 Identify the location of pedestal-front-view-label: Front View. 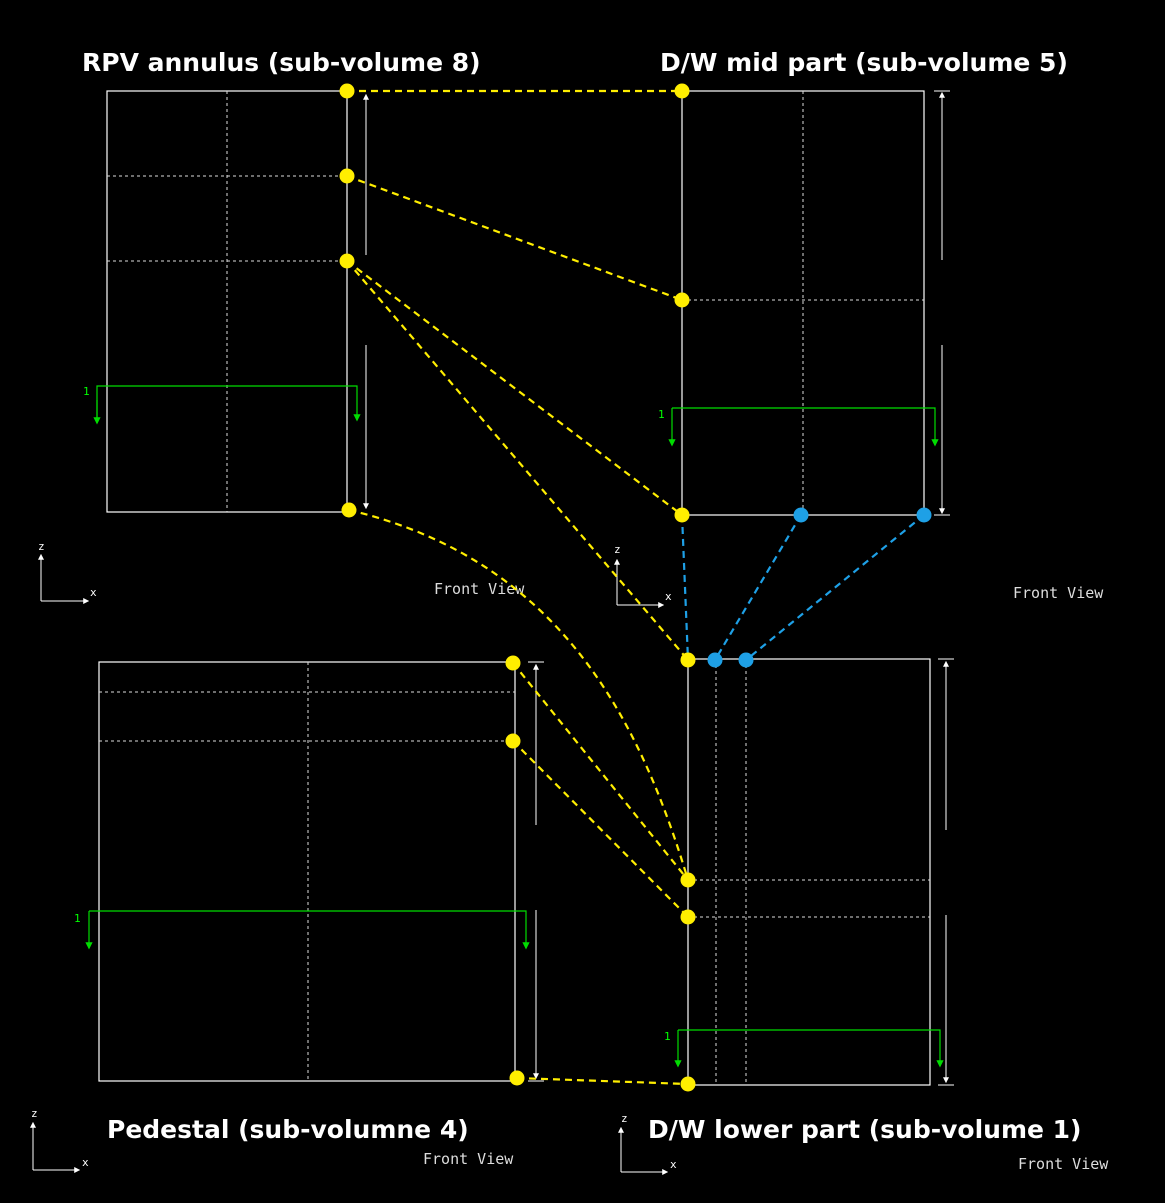
(468, 1159).